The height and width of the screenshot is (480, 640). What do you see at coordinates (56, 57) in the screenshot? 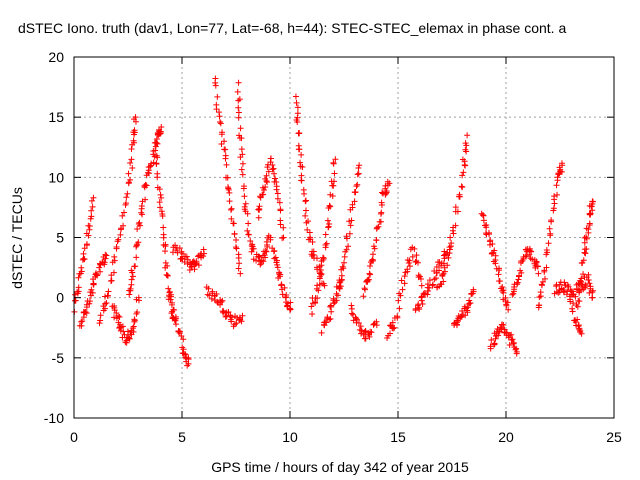
I see `y-tick-label: 20` at bounding box center [56, 57].